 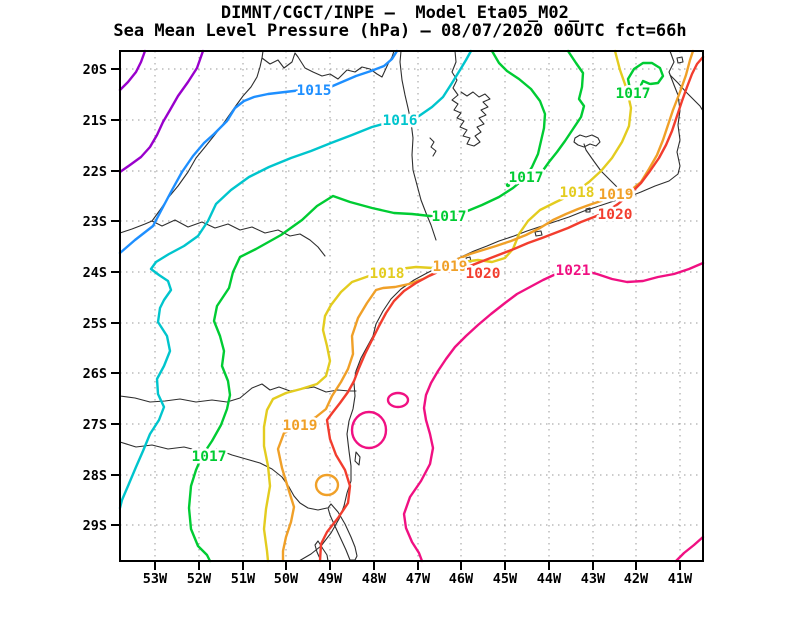 I want to click on axis-label-25S: 25S, so click(x=95, y=324).